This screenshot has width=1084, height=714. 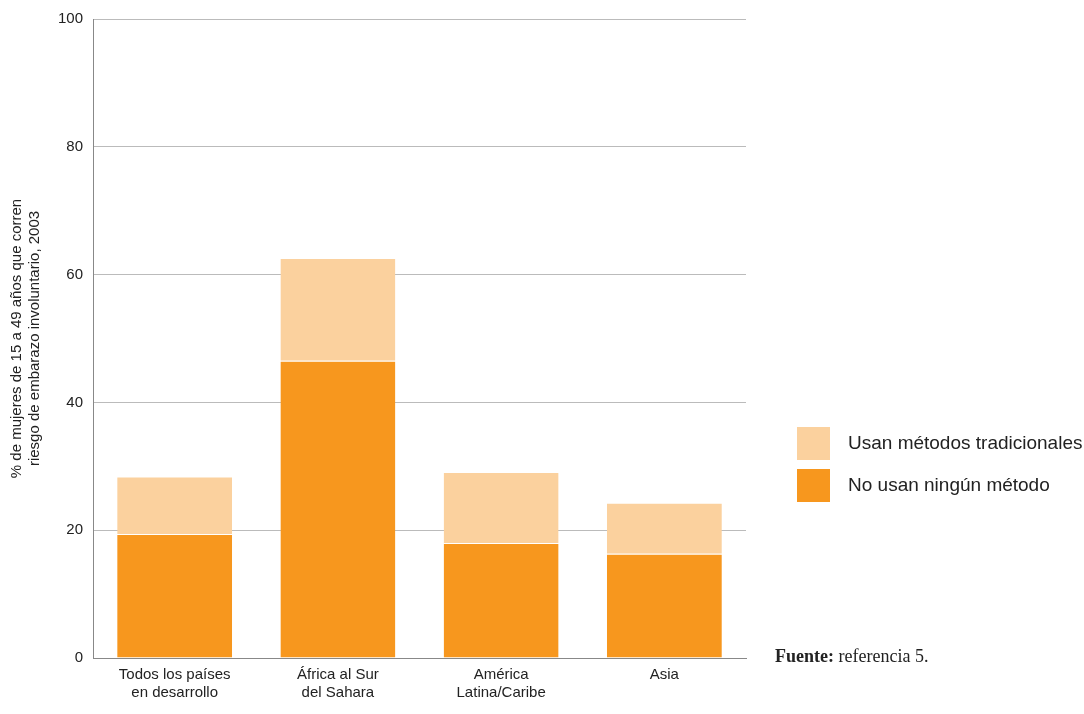 I want to click on legend-label: No usan ningún método, so click(x=949, y=485).